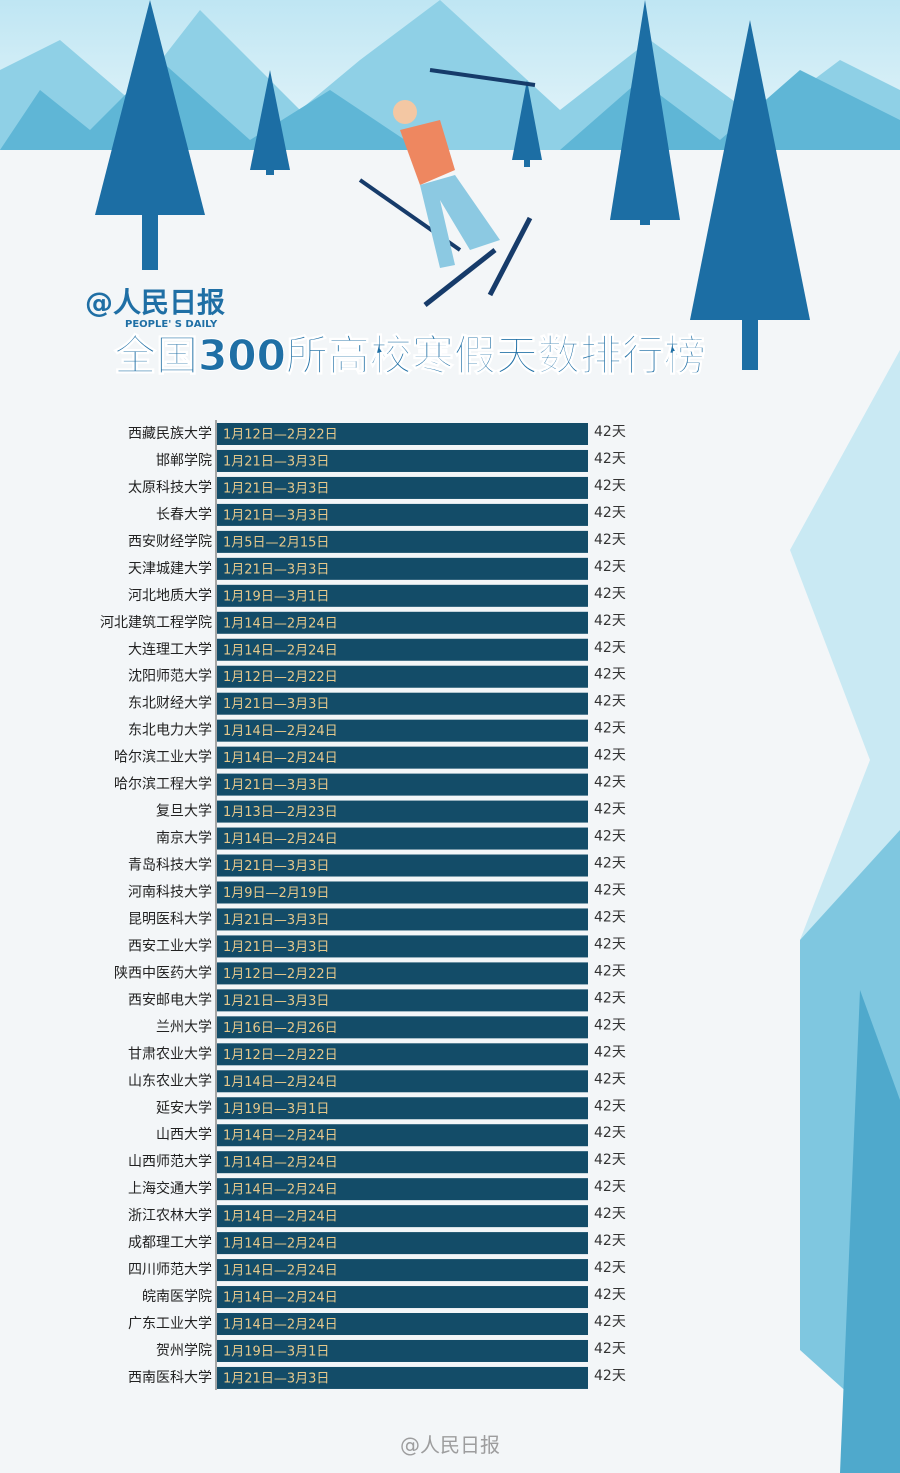  I want to click on category-label: 西藏民族大学, so click(170, 434).